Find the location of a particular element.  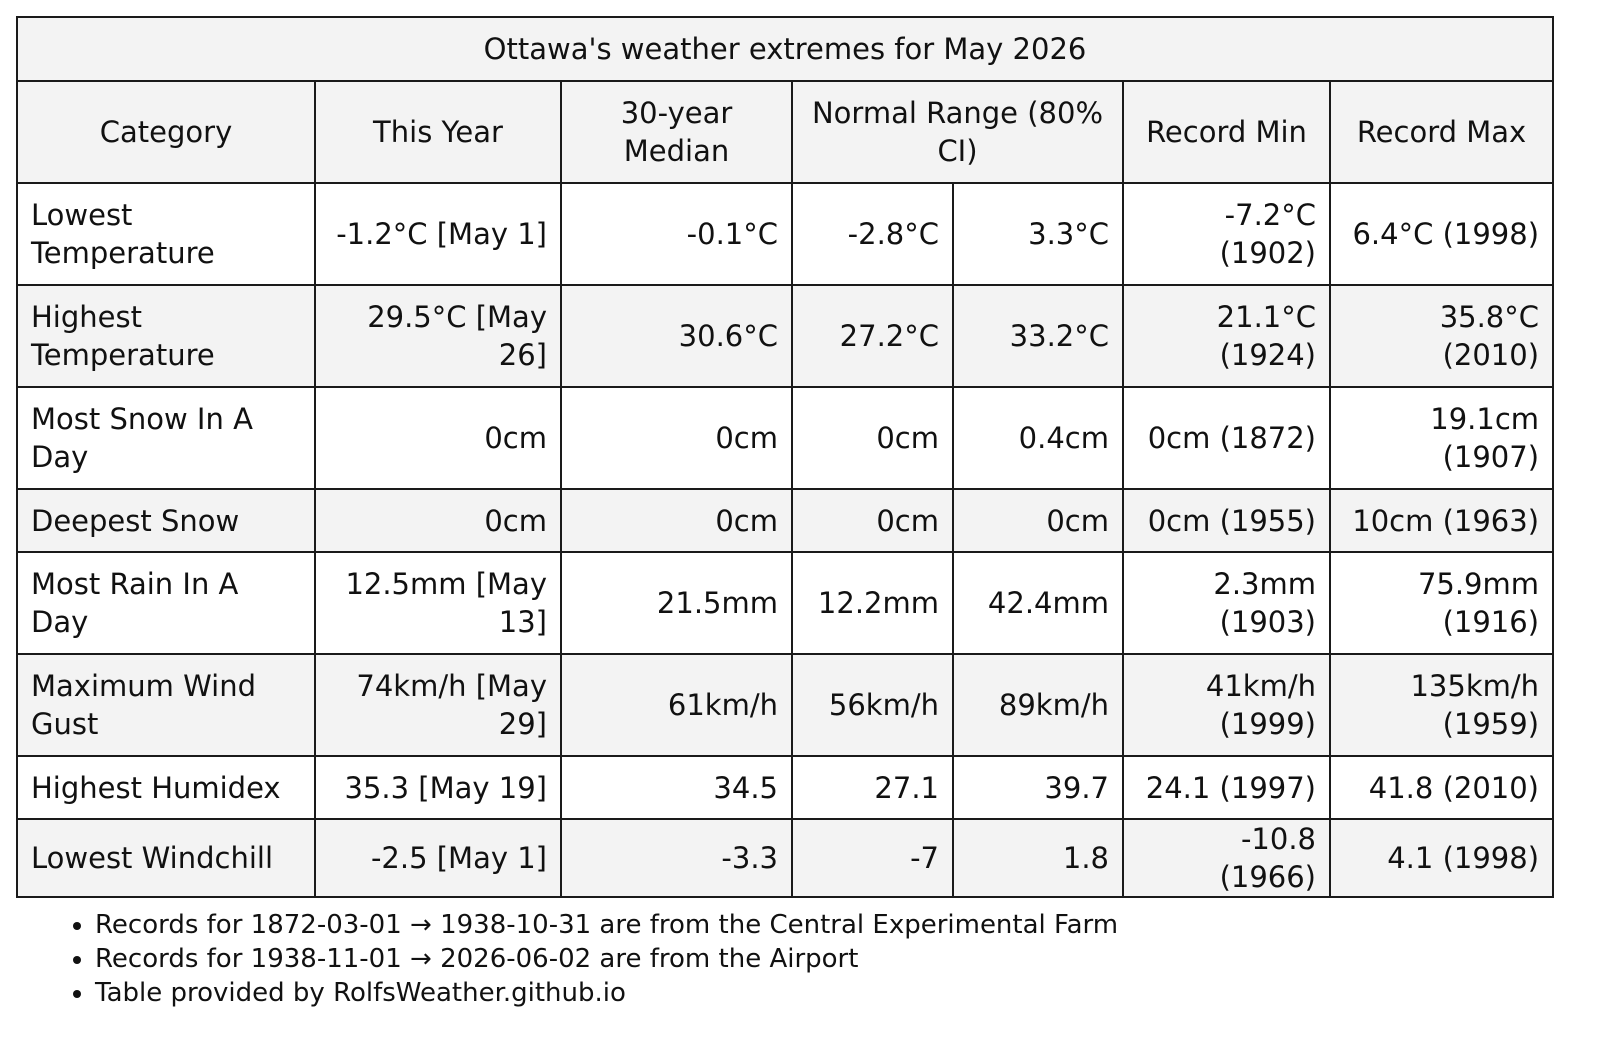

cell-range-low: 56km/h is located at coordinates (872, 705).